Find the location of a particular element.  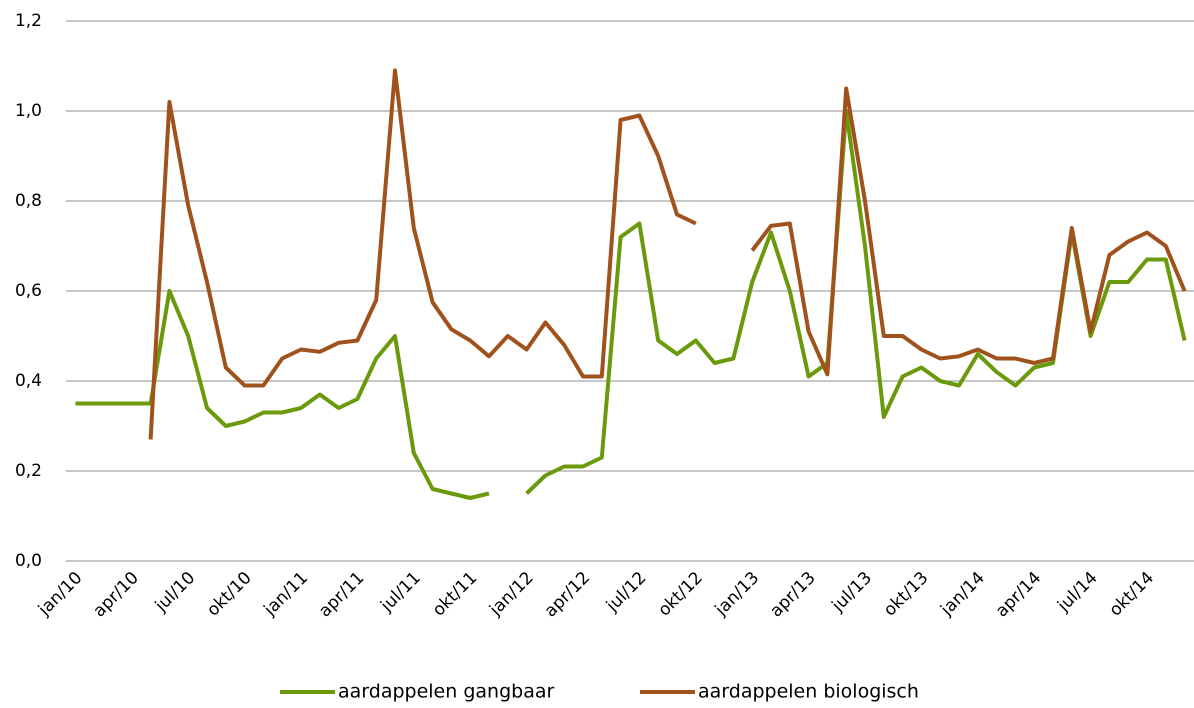

x-tick-label: okt/14 is located at coordinates (1132, 594).